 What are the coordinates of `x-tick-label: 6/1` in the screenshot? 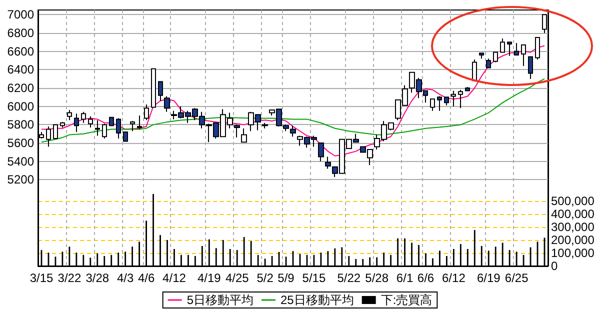 It's located at (405, 278).